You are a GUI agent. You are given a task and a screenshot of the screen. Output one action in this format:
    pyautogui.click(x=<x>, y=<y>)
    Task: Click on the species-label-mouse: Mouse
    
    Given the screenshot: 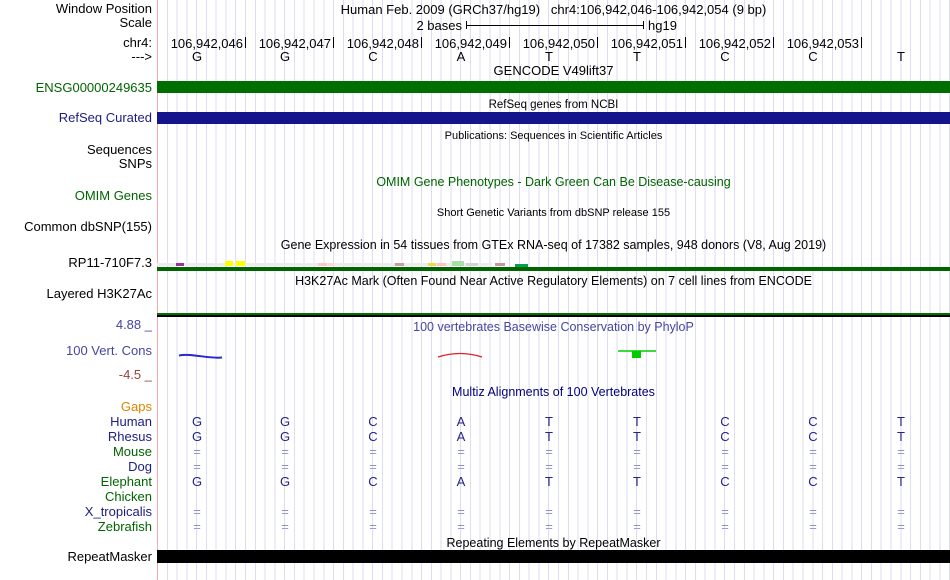 What is the action you would take?
    pyautogui.click(x=132, y=451)
    